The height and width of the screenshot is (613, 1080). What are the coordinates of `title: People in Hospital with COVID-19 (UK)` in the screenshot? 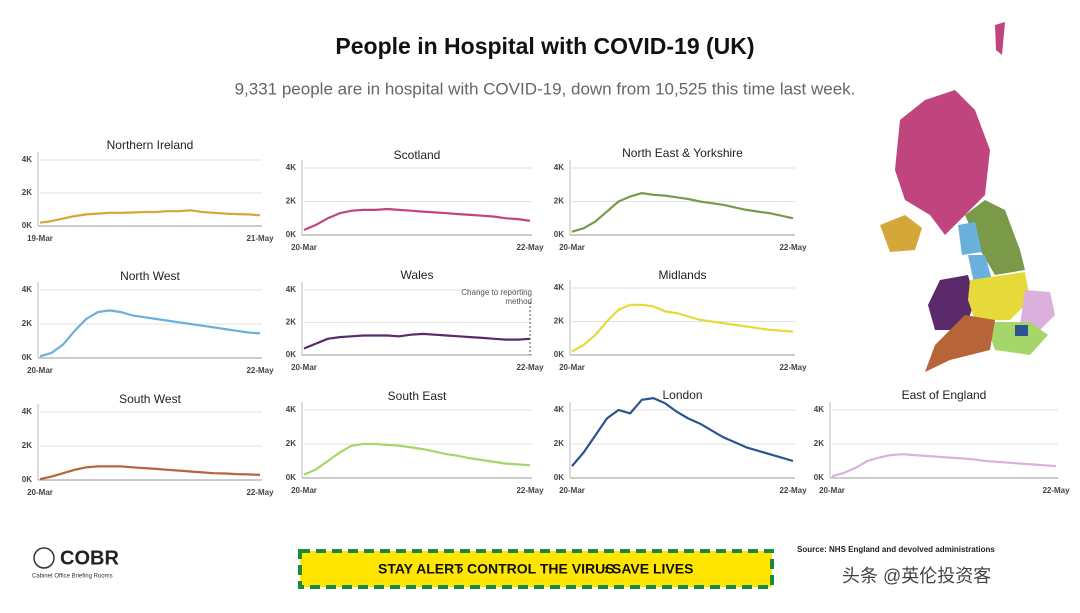 It's located at (544, 46).